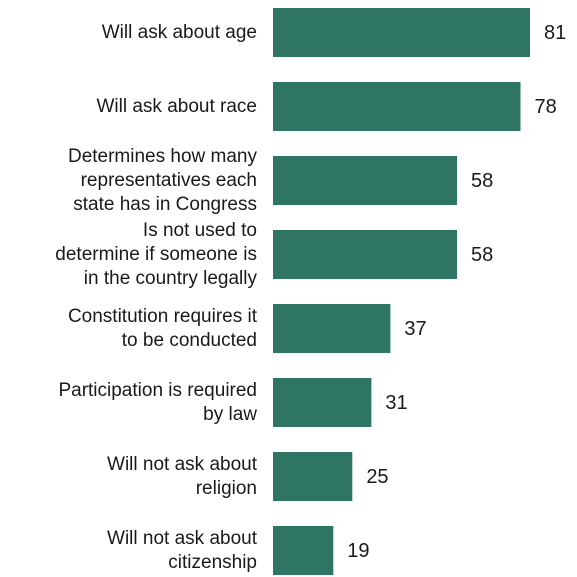 The image size is (577, 577). What do you see at coordinates (182, 550) in the screenshot?
I see `category-label: Will not ask about citizenship` at bounding box center [182, 550].